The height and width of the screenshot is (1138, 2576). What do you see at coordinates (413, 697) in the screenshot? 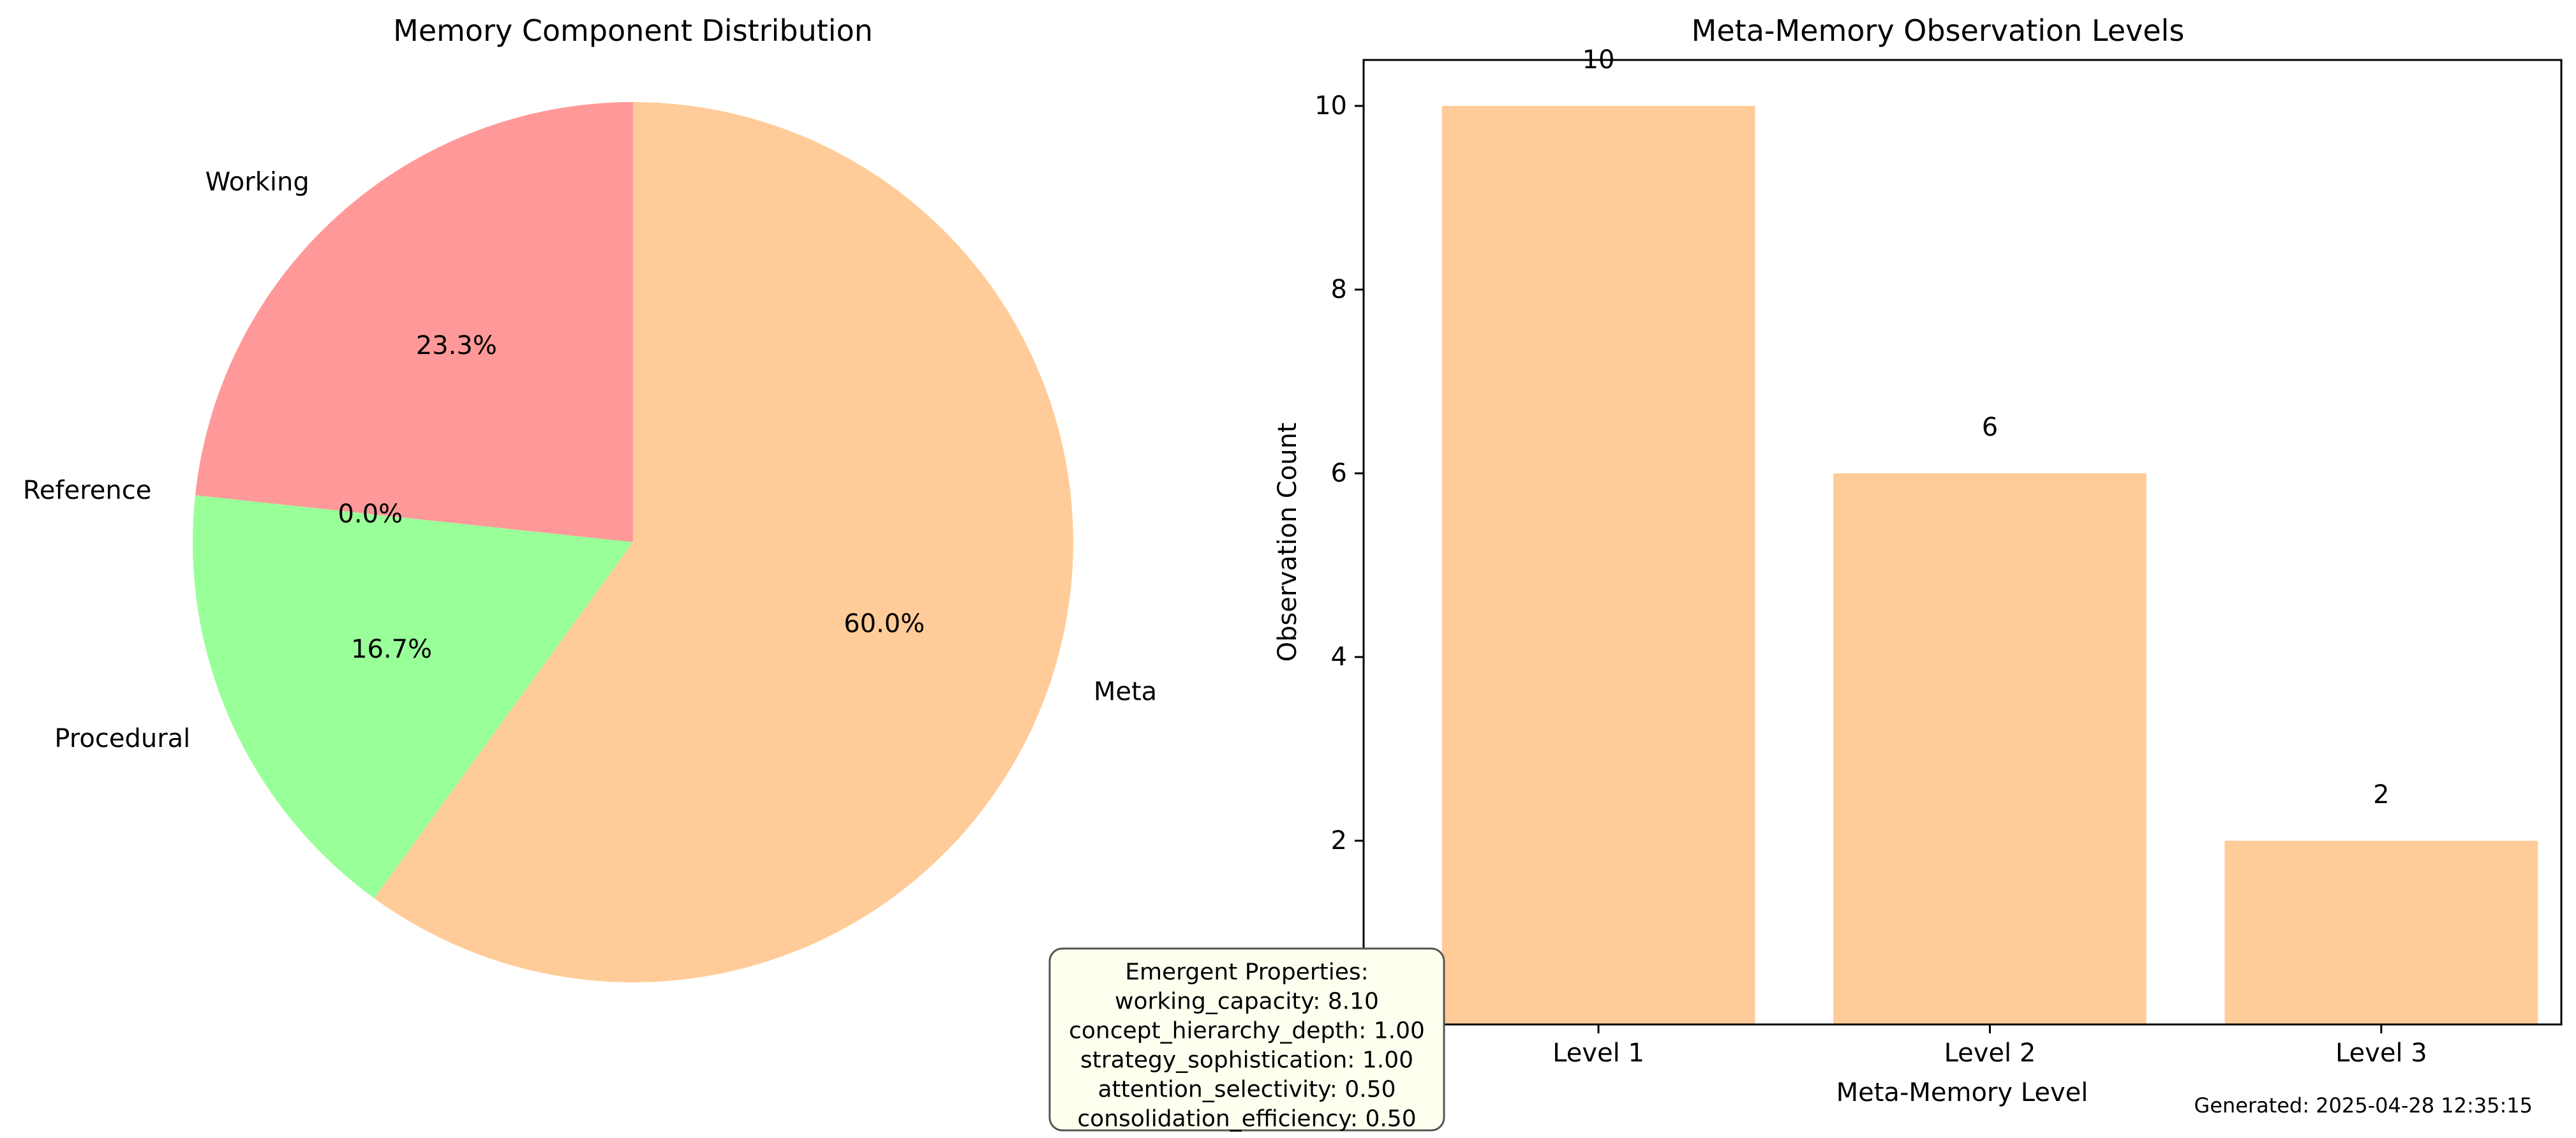
I see `pie-slice-procedural` at bounding box center [413, 697].